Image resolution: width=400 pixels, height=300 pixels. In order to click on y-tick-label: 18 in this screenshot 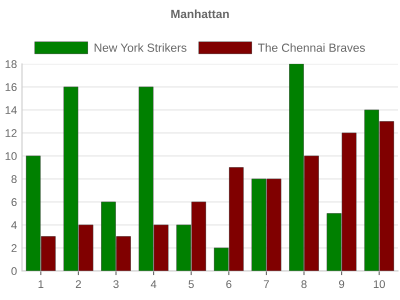, I will do `click(11, 64)`.